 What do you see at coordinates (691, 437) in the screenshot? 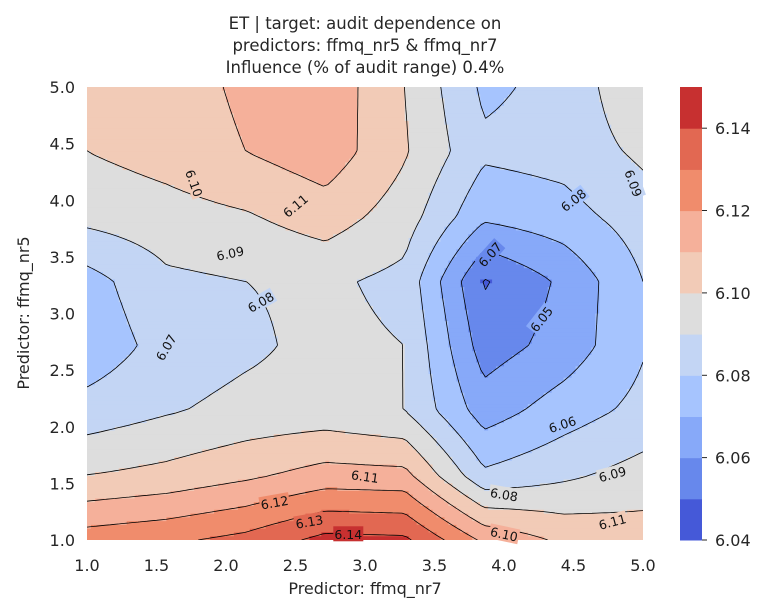
I see `colorbar-segment-6.06` at bounding box center [691, 437].